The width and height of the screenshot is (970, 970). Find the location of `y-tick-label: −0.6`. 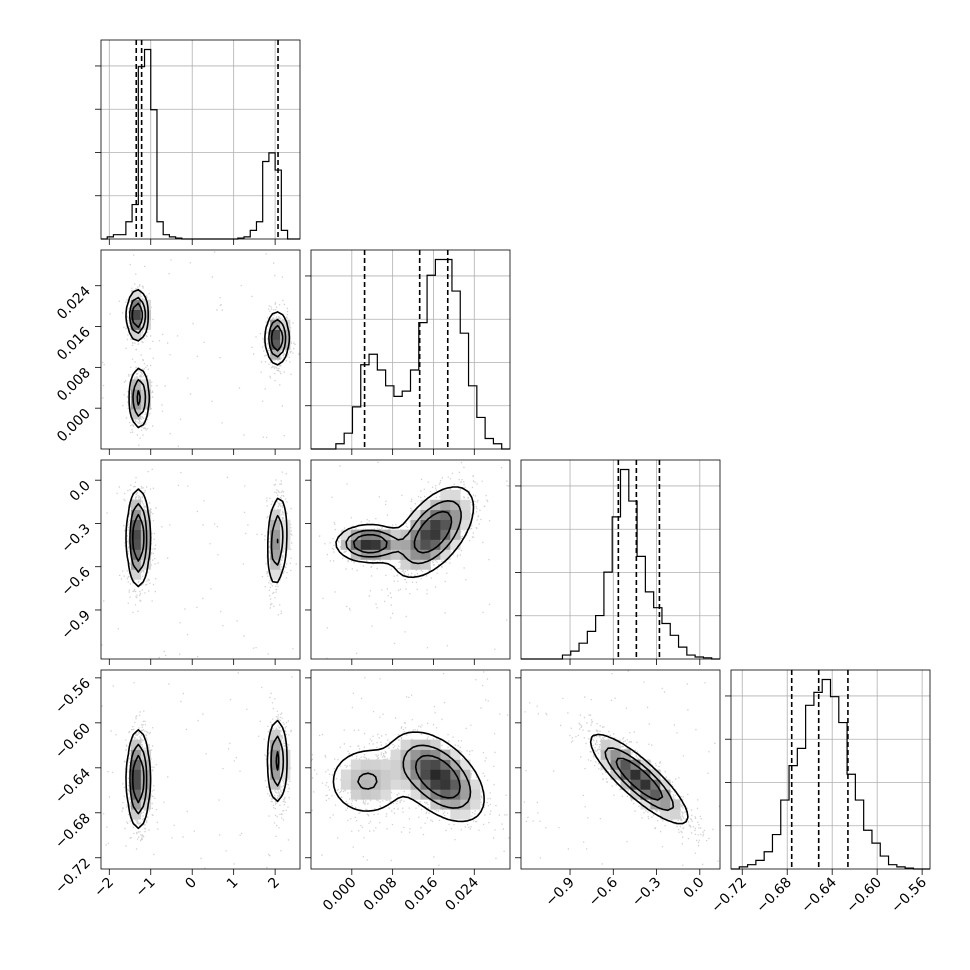

y-tick-label: −0.6 is located at coordinates (75, 581).